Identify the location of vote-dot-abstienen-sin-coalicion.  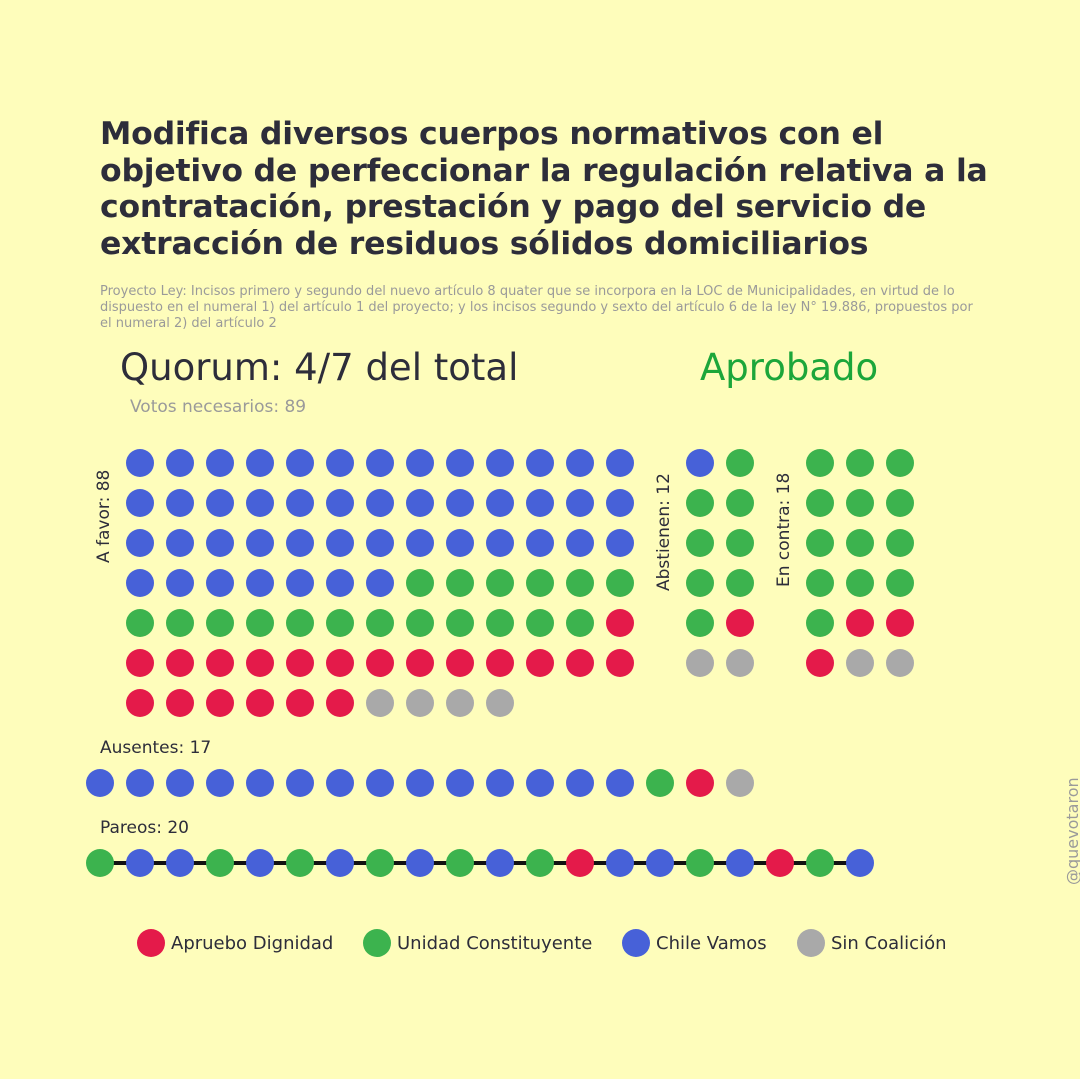
(700, 663).